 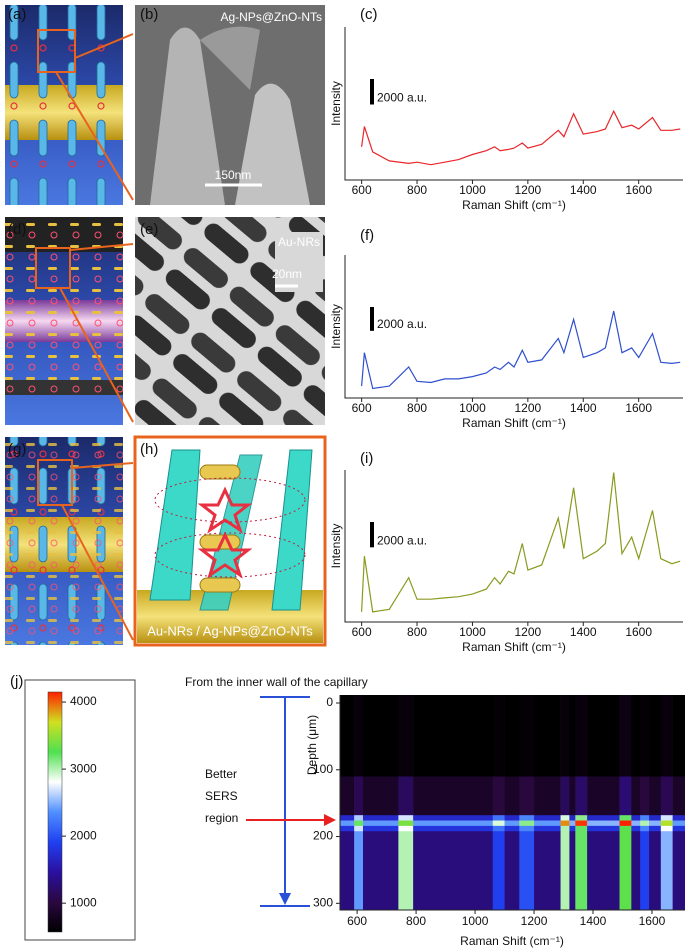 What do you see at coordinates (369, 14) in the screenshot?
I see `panel-label: (c)` at bounding box center [369, 14].